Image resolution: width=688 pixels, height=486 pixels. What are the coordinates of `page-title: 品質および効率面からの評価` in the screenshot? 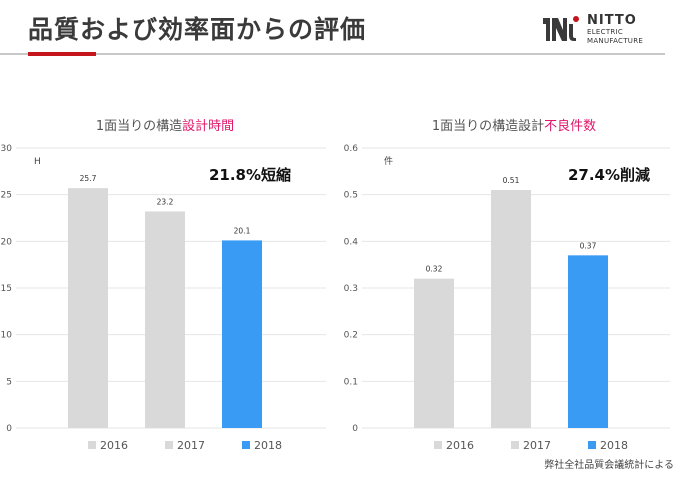 It's located at (197, 29).